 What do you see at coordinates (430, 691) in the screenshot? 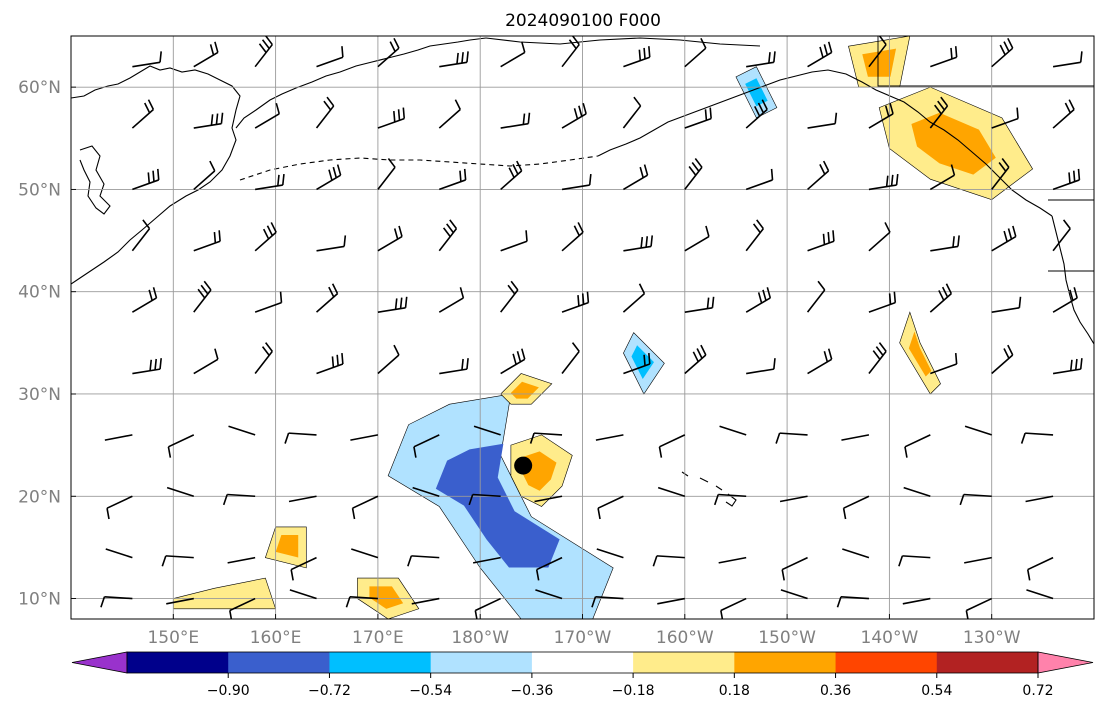
I see `colorbar-tick-label: −0.54` at bounding box center [430, 691].